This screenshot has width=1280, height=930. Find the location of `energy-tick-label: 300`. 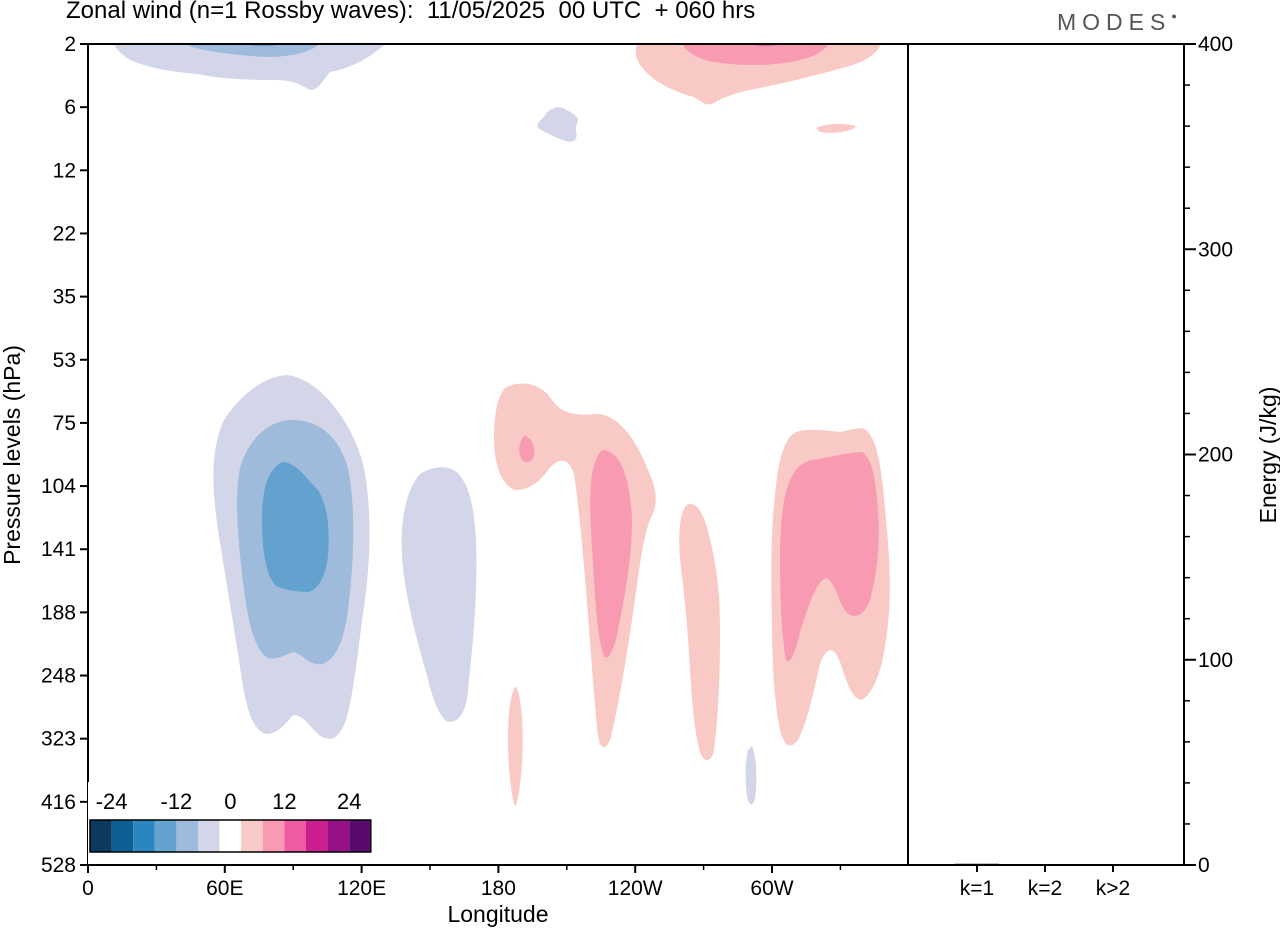

energy-tick-label: 300 is located at coordinates (1215, 249).